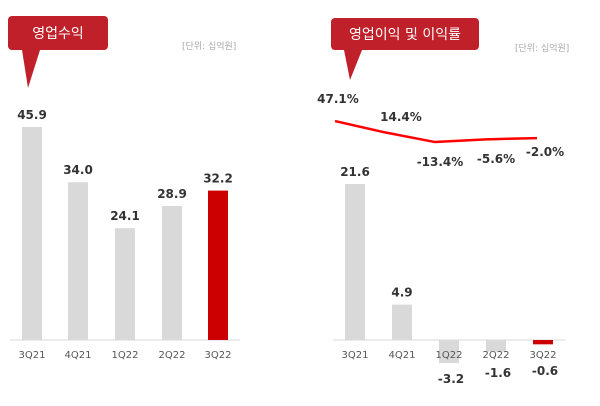  I want to click on margin-label: -5.6%, so click(496, 159).